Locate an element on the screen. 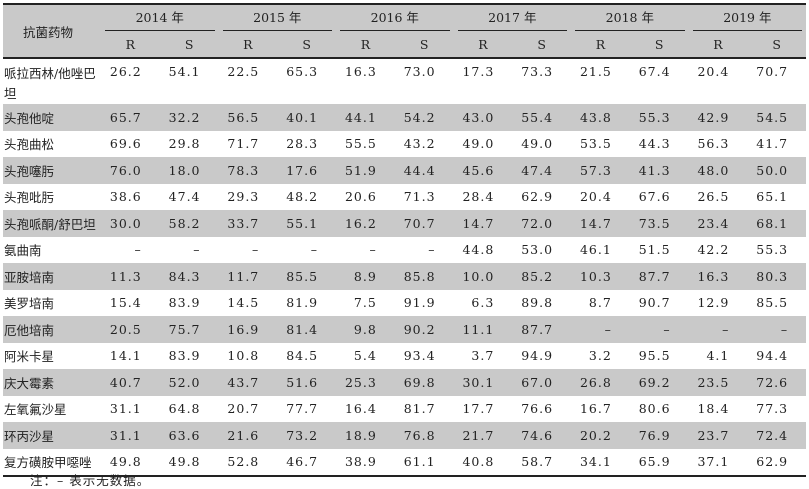  value-cell: 28.3 is located at coordinates (302, 144).